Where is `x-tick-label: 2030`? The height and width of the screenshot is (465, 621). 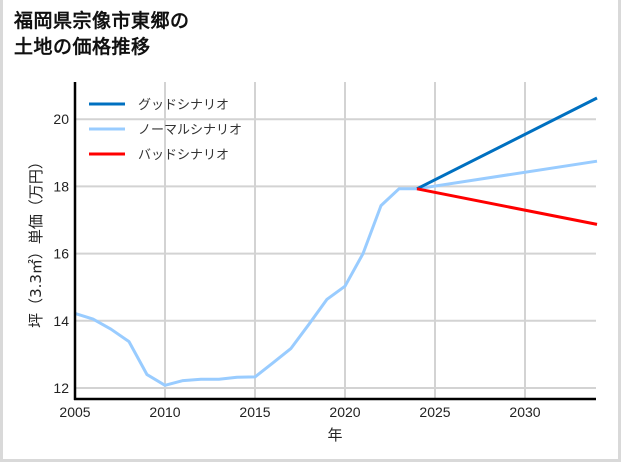 x-tick-label: 2030 is located at coordinates (524, 412).